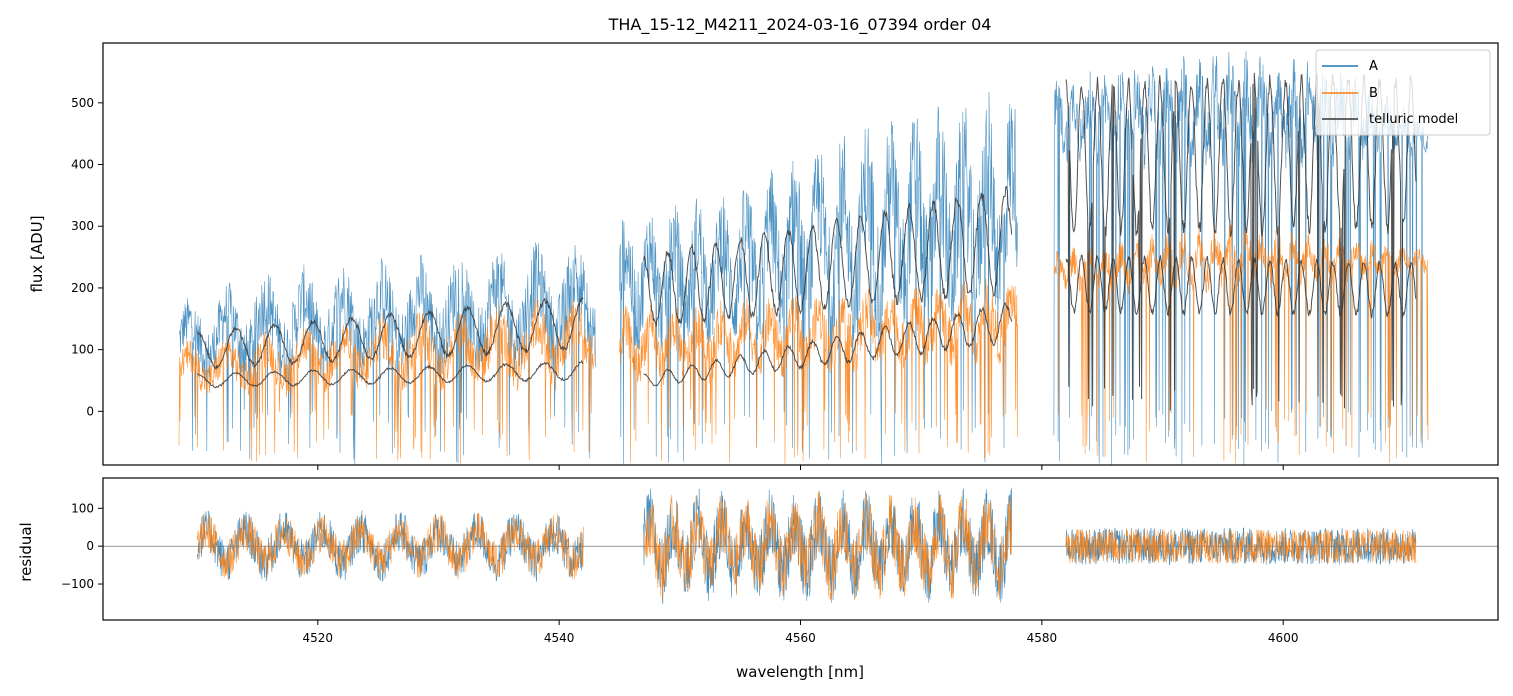  I want to click on x-tick-label: 4540, so click(559, 638).